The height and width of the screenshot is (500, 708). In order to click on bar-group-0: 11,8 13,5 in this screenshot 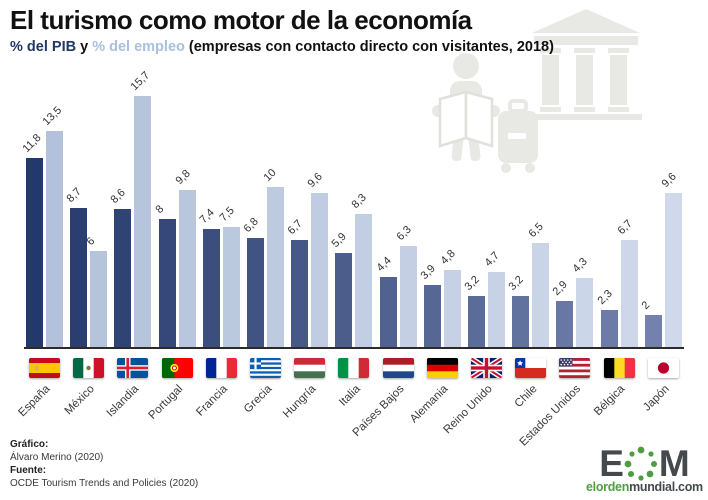, I will do `click(43, 208)`.